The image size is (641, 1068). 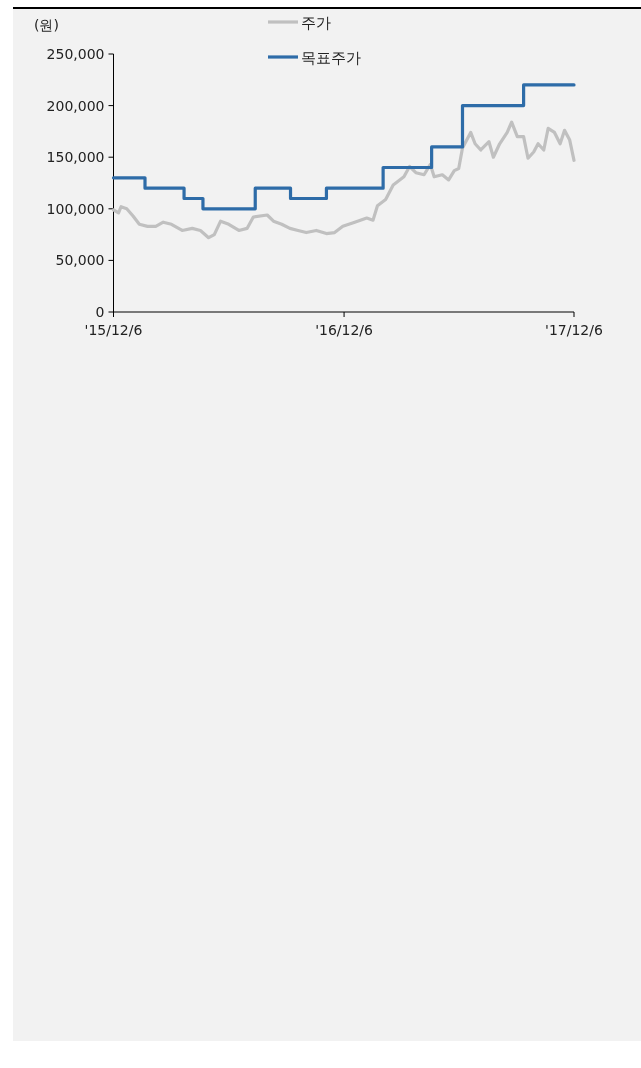 I want to click on legend-label: 주가, so click(x=316, y=23).